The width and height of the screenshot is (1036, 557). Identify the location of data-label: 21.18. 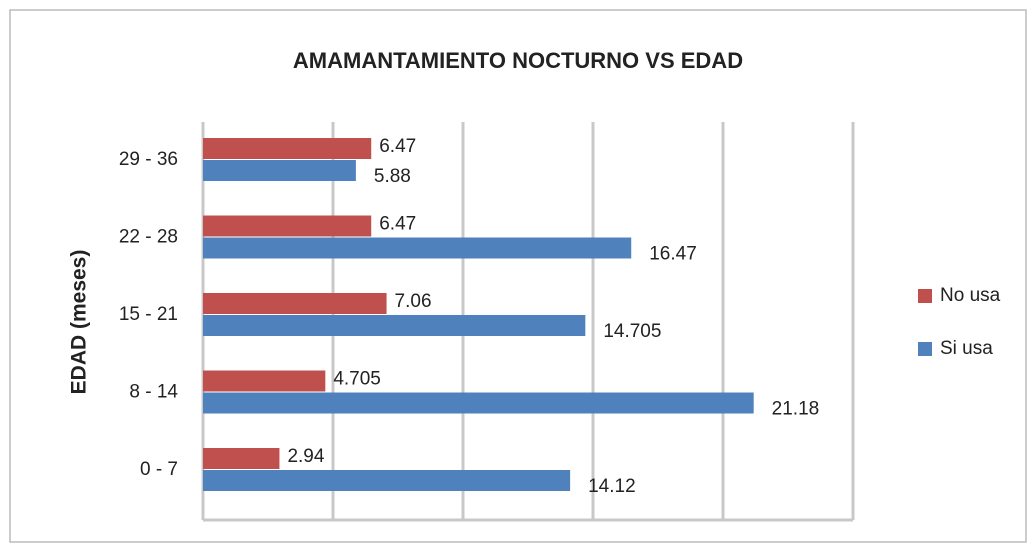
(796, 409).